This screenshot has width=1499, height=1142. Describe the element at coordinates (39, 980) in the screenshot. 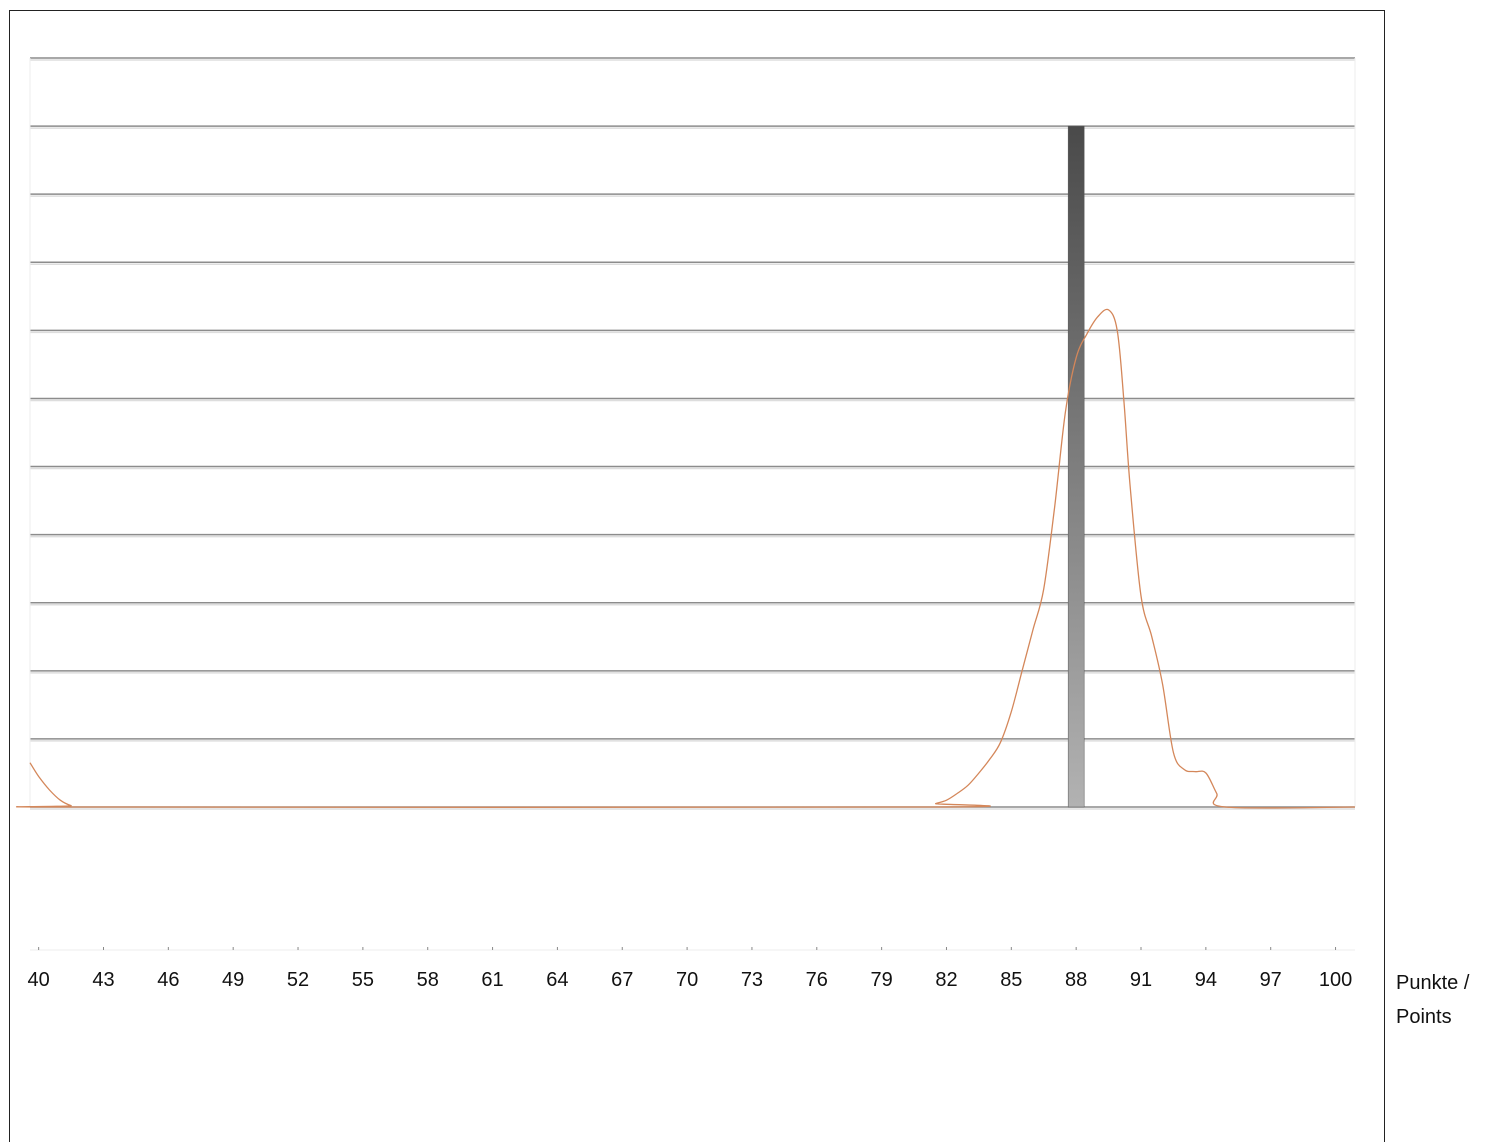

I see `x-tick-label: 40` at that location.